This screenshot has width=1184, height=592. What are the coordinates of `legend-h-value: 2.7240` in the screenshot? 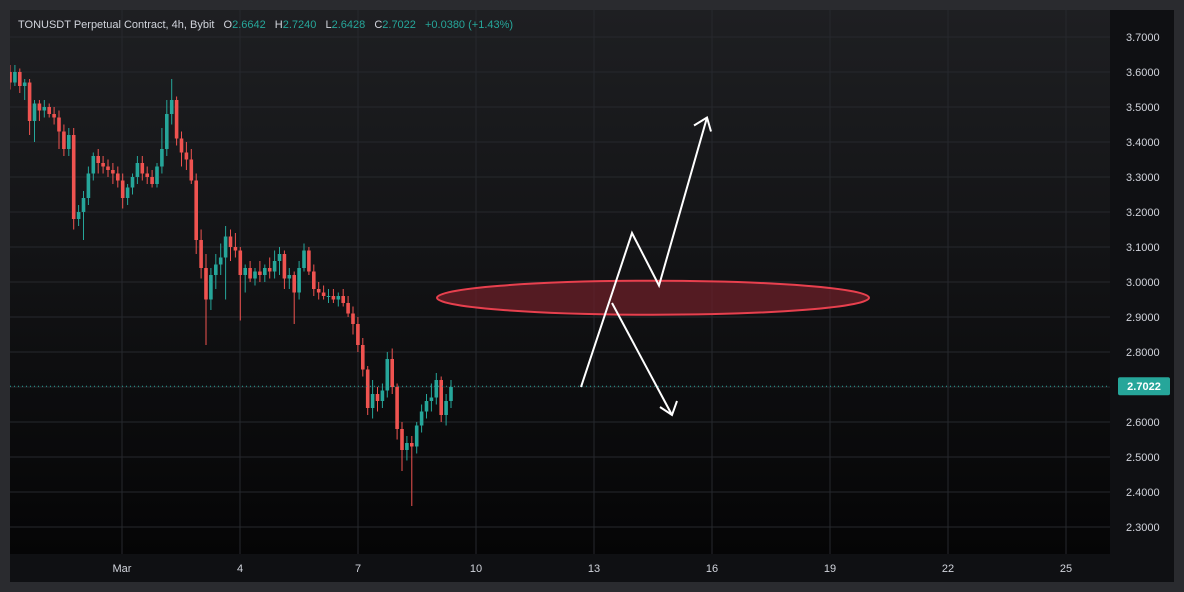 It's located at (300, 25).